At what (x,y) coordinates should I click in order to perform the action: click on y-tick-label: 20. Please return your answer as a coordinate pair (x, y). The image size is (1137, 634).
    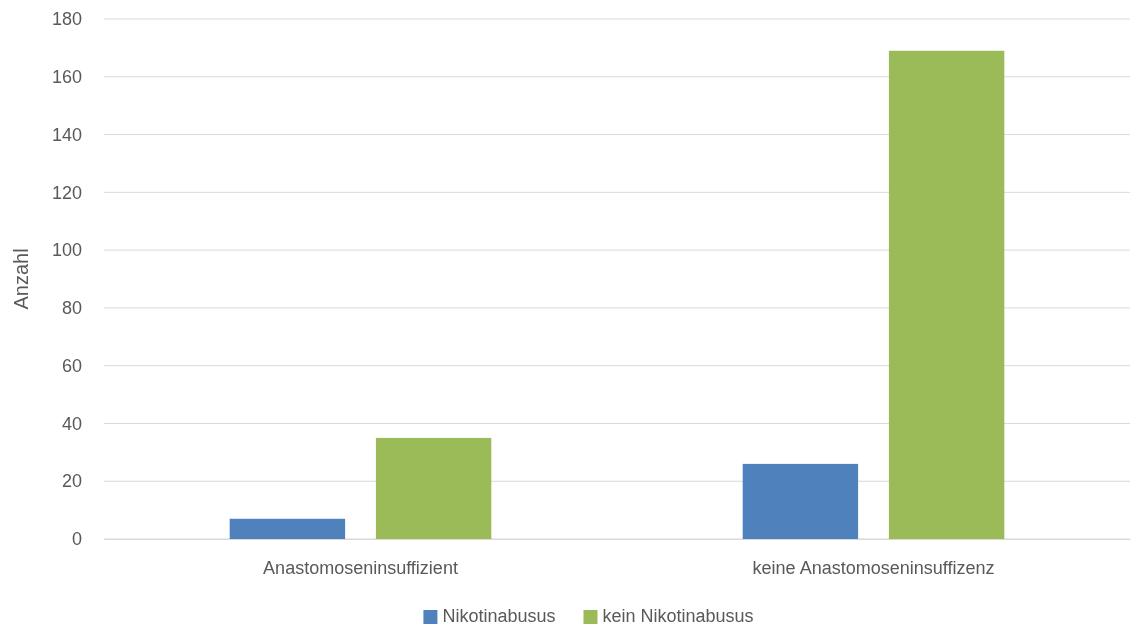
    Looking at the image, I should click on (71, 481).